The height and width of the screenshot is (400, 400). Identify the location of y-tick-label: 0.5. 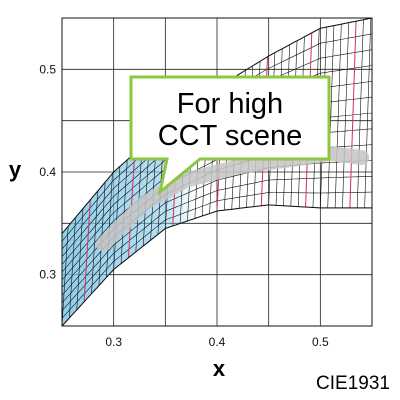
(47, 69).